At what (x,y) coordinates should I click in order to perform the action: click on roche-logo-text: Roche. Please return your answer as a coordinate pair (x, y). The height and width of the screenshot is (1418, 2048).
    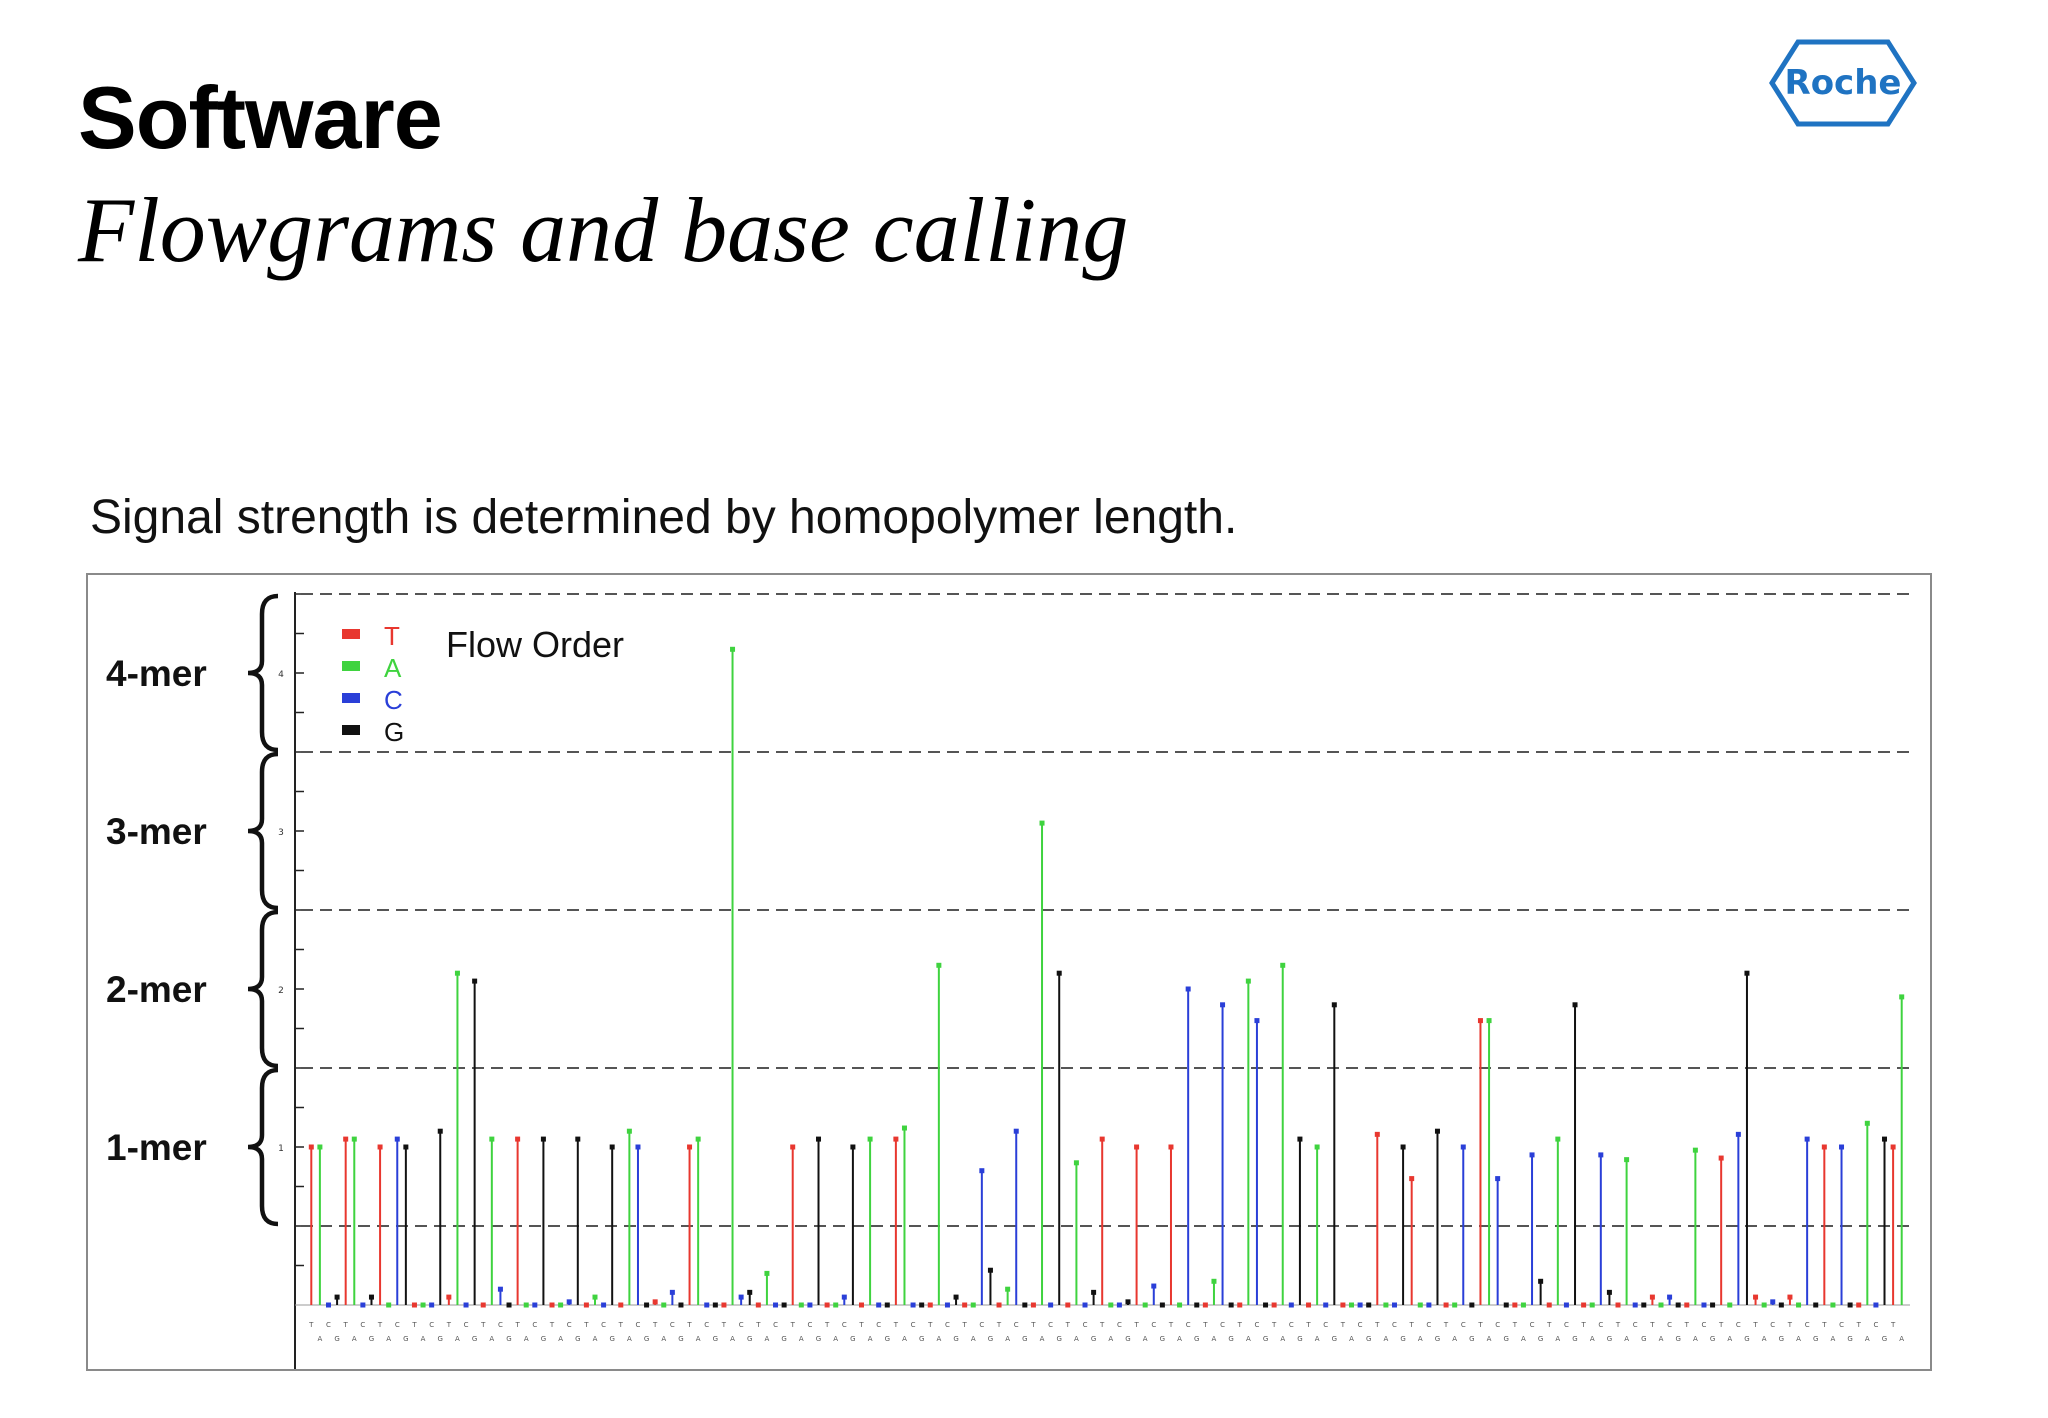
    Looking at the image, I should click on (1843, 83).